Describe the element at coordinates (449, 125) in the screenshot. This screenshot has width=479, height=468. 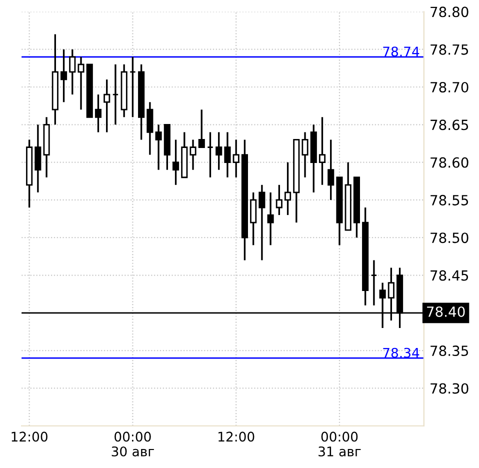
I see `y-tick-label: 78.65` at that location.